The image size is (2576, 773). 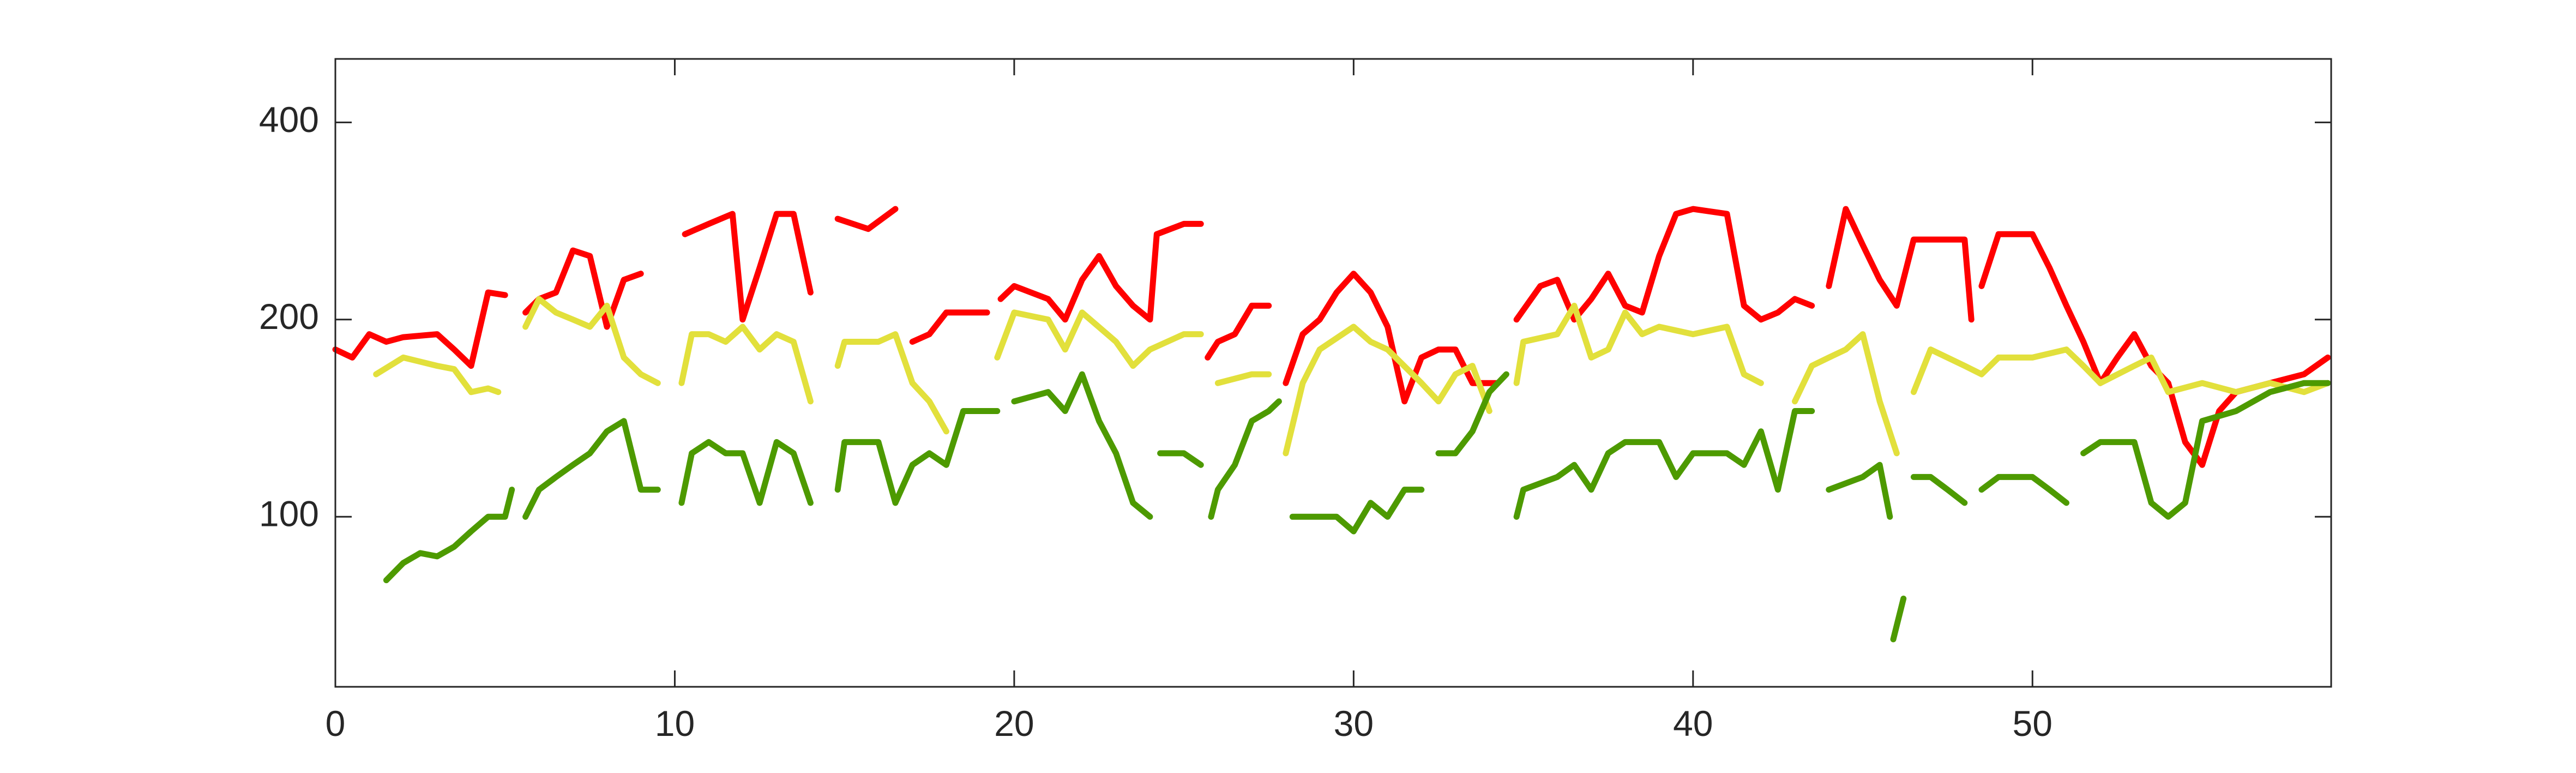 I want to click on y-tick-label: 200, so click(x=289, y=316).